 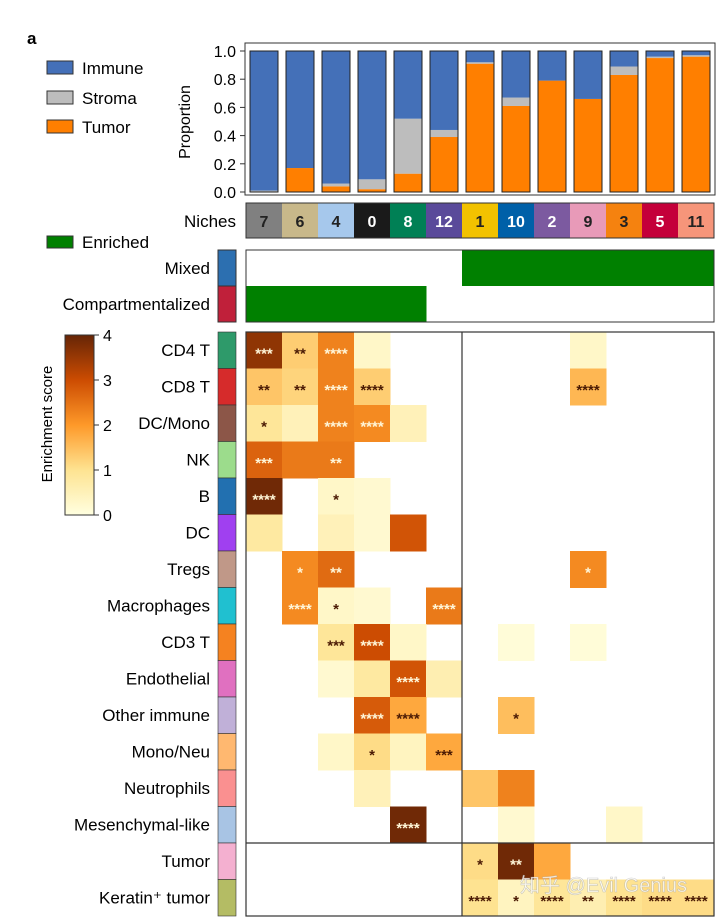 What do you see at coordinates (696, 222) in the screenshot?
I see `niche-label: 11` at bounding box center [696, 222].